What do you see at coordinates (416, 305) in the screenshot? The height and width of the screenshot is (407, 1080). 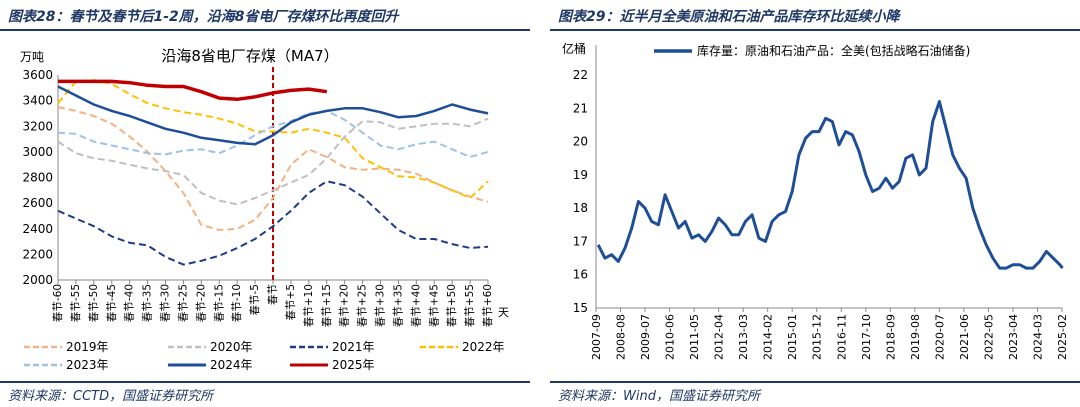 I see `x-tick-label: 春节+40` at bounding box center [416, 305].